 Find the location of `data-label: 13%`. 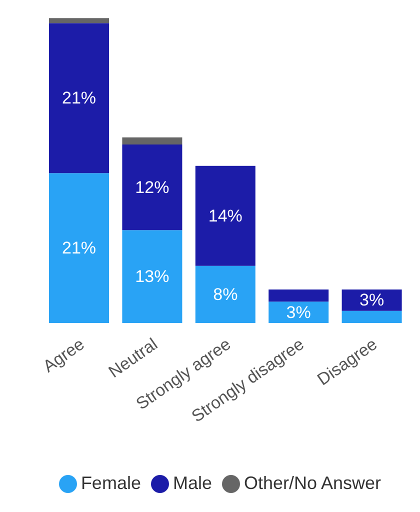

data-label: 13% is located at coordinates (152, 276).